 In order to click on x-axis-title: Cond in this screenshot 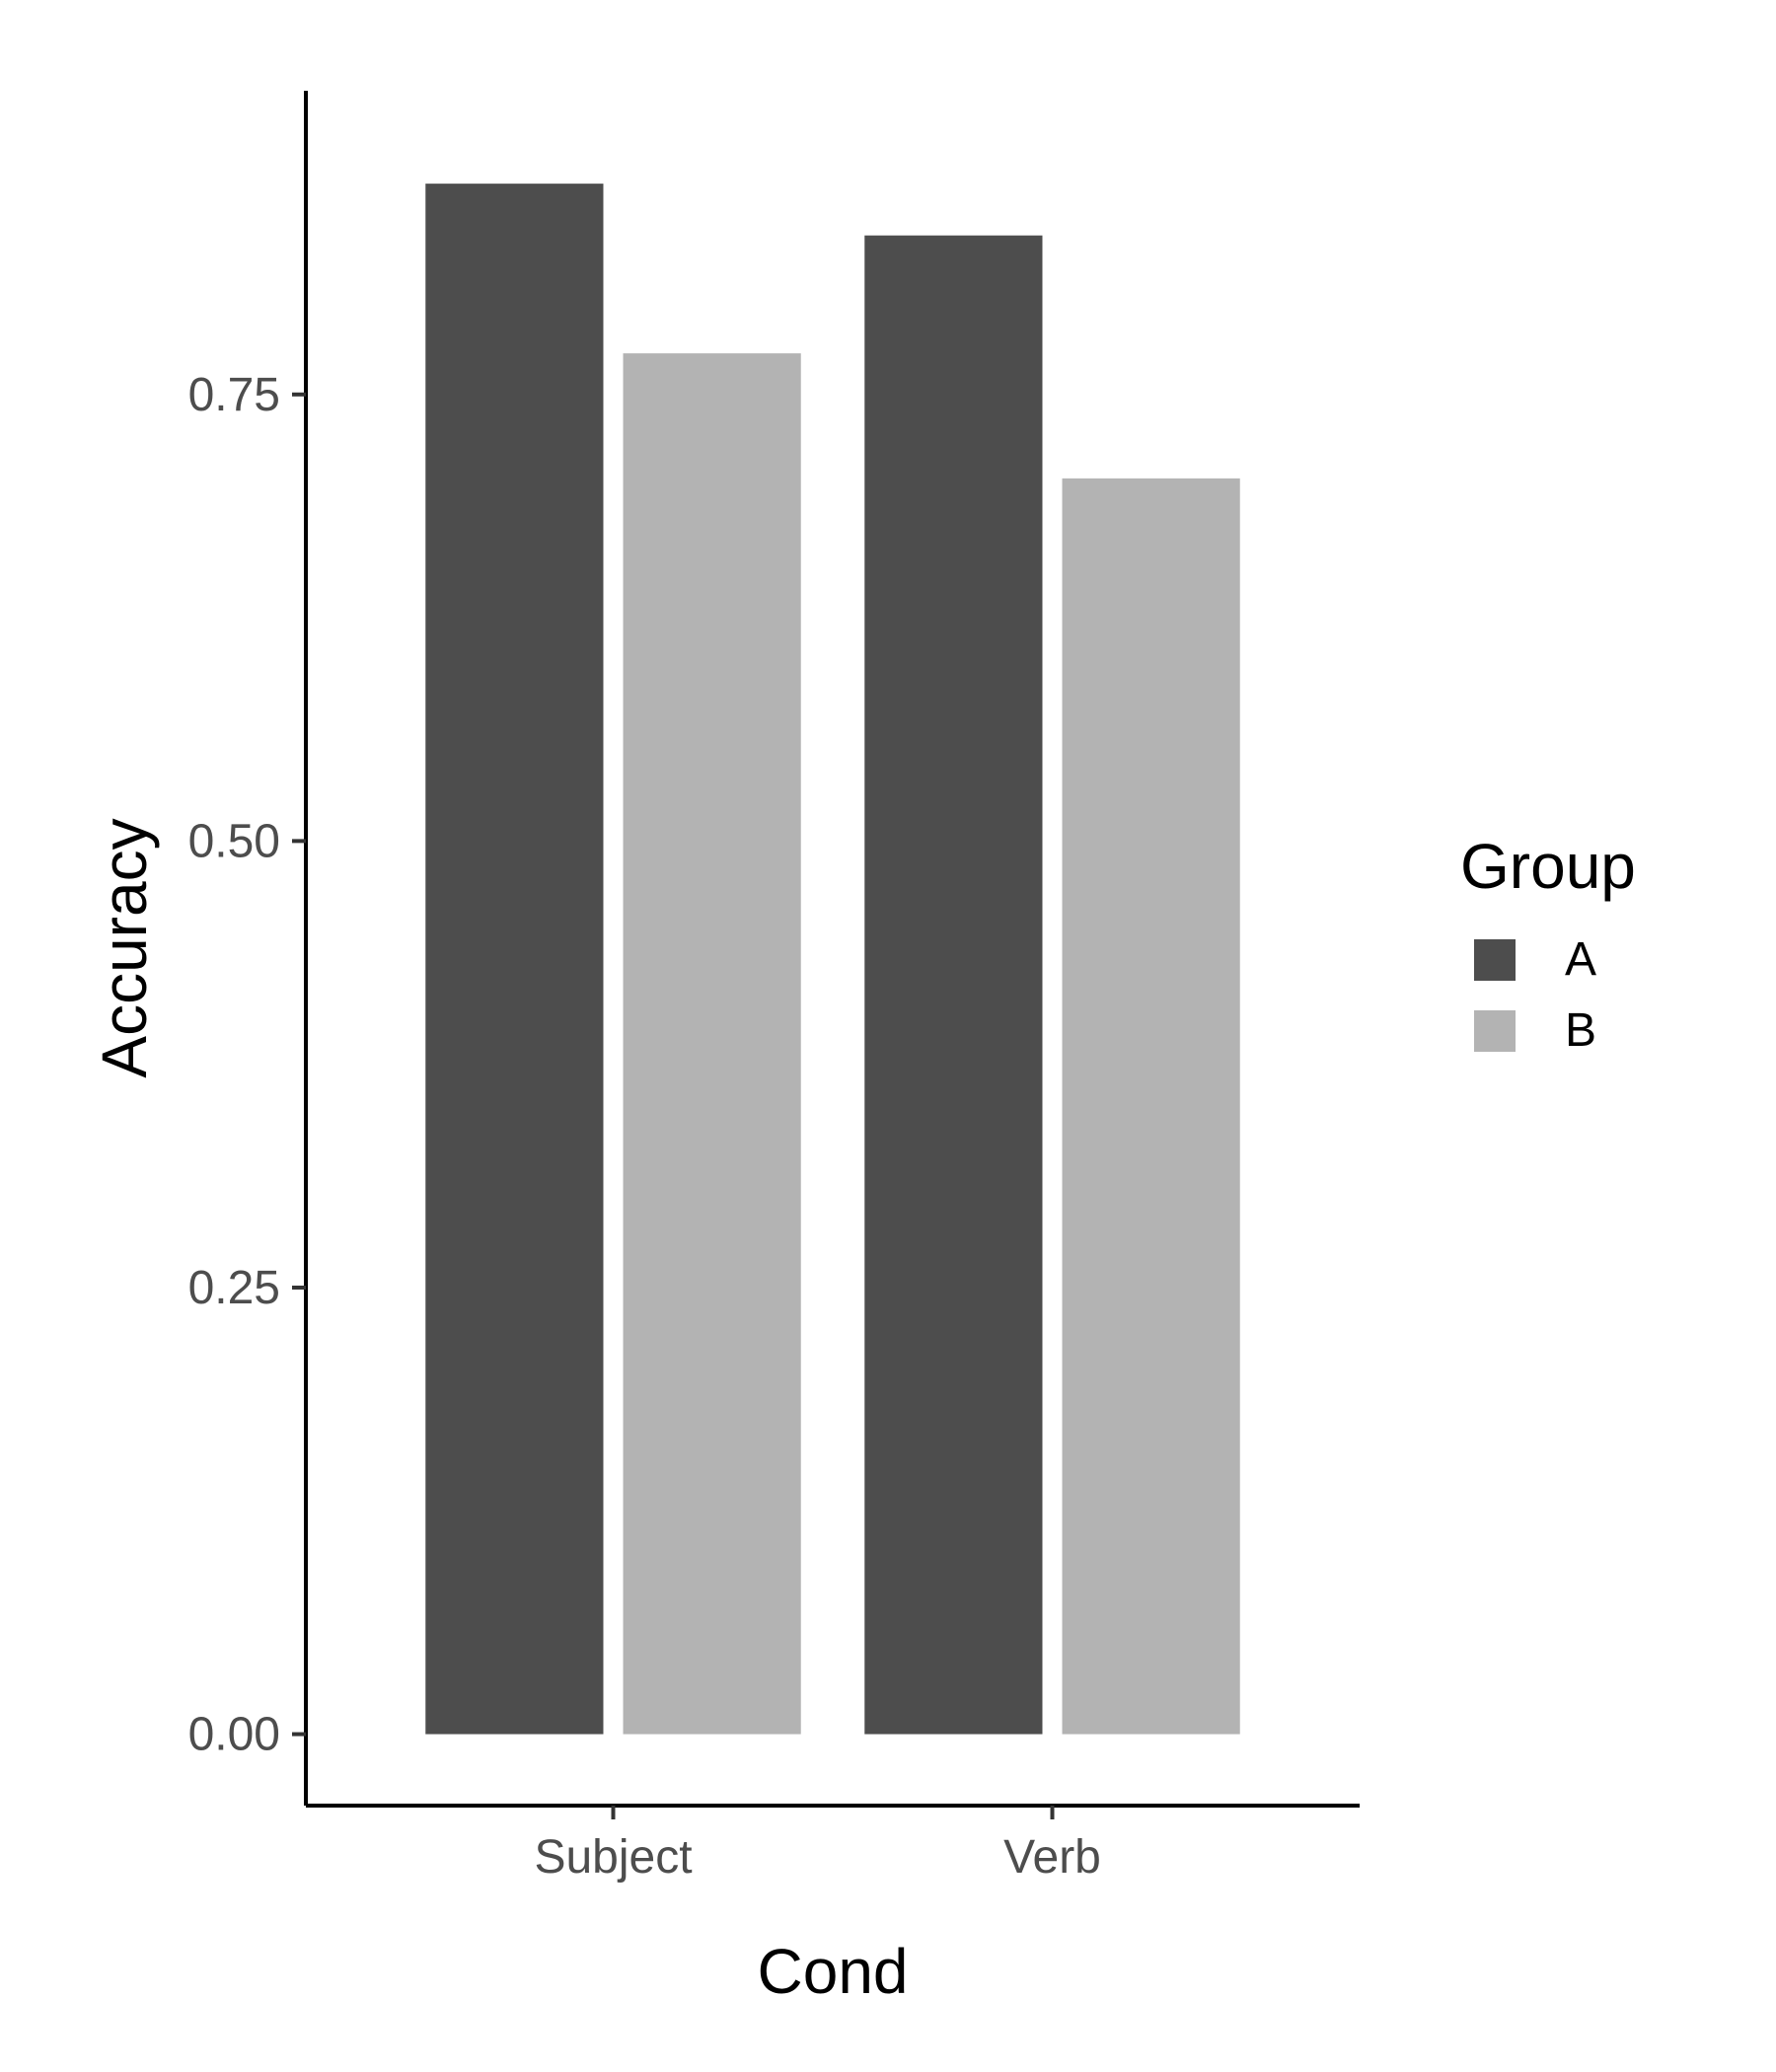, I will do `click(833, 1972)`.